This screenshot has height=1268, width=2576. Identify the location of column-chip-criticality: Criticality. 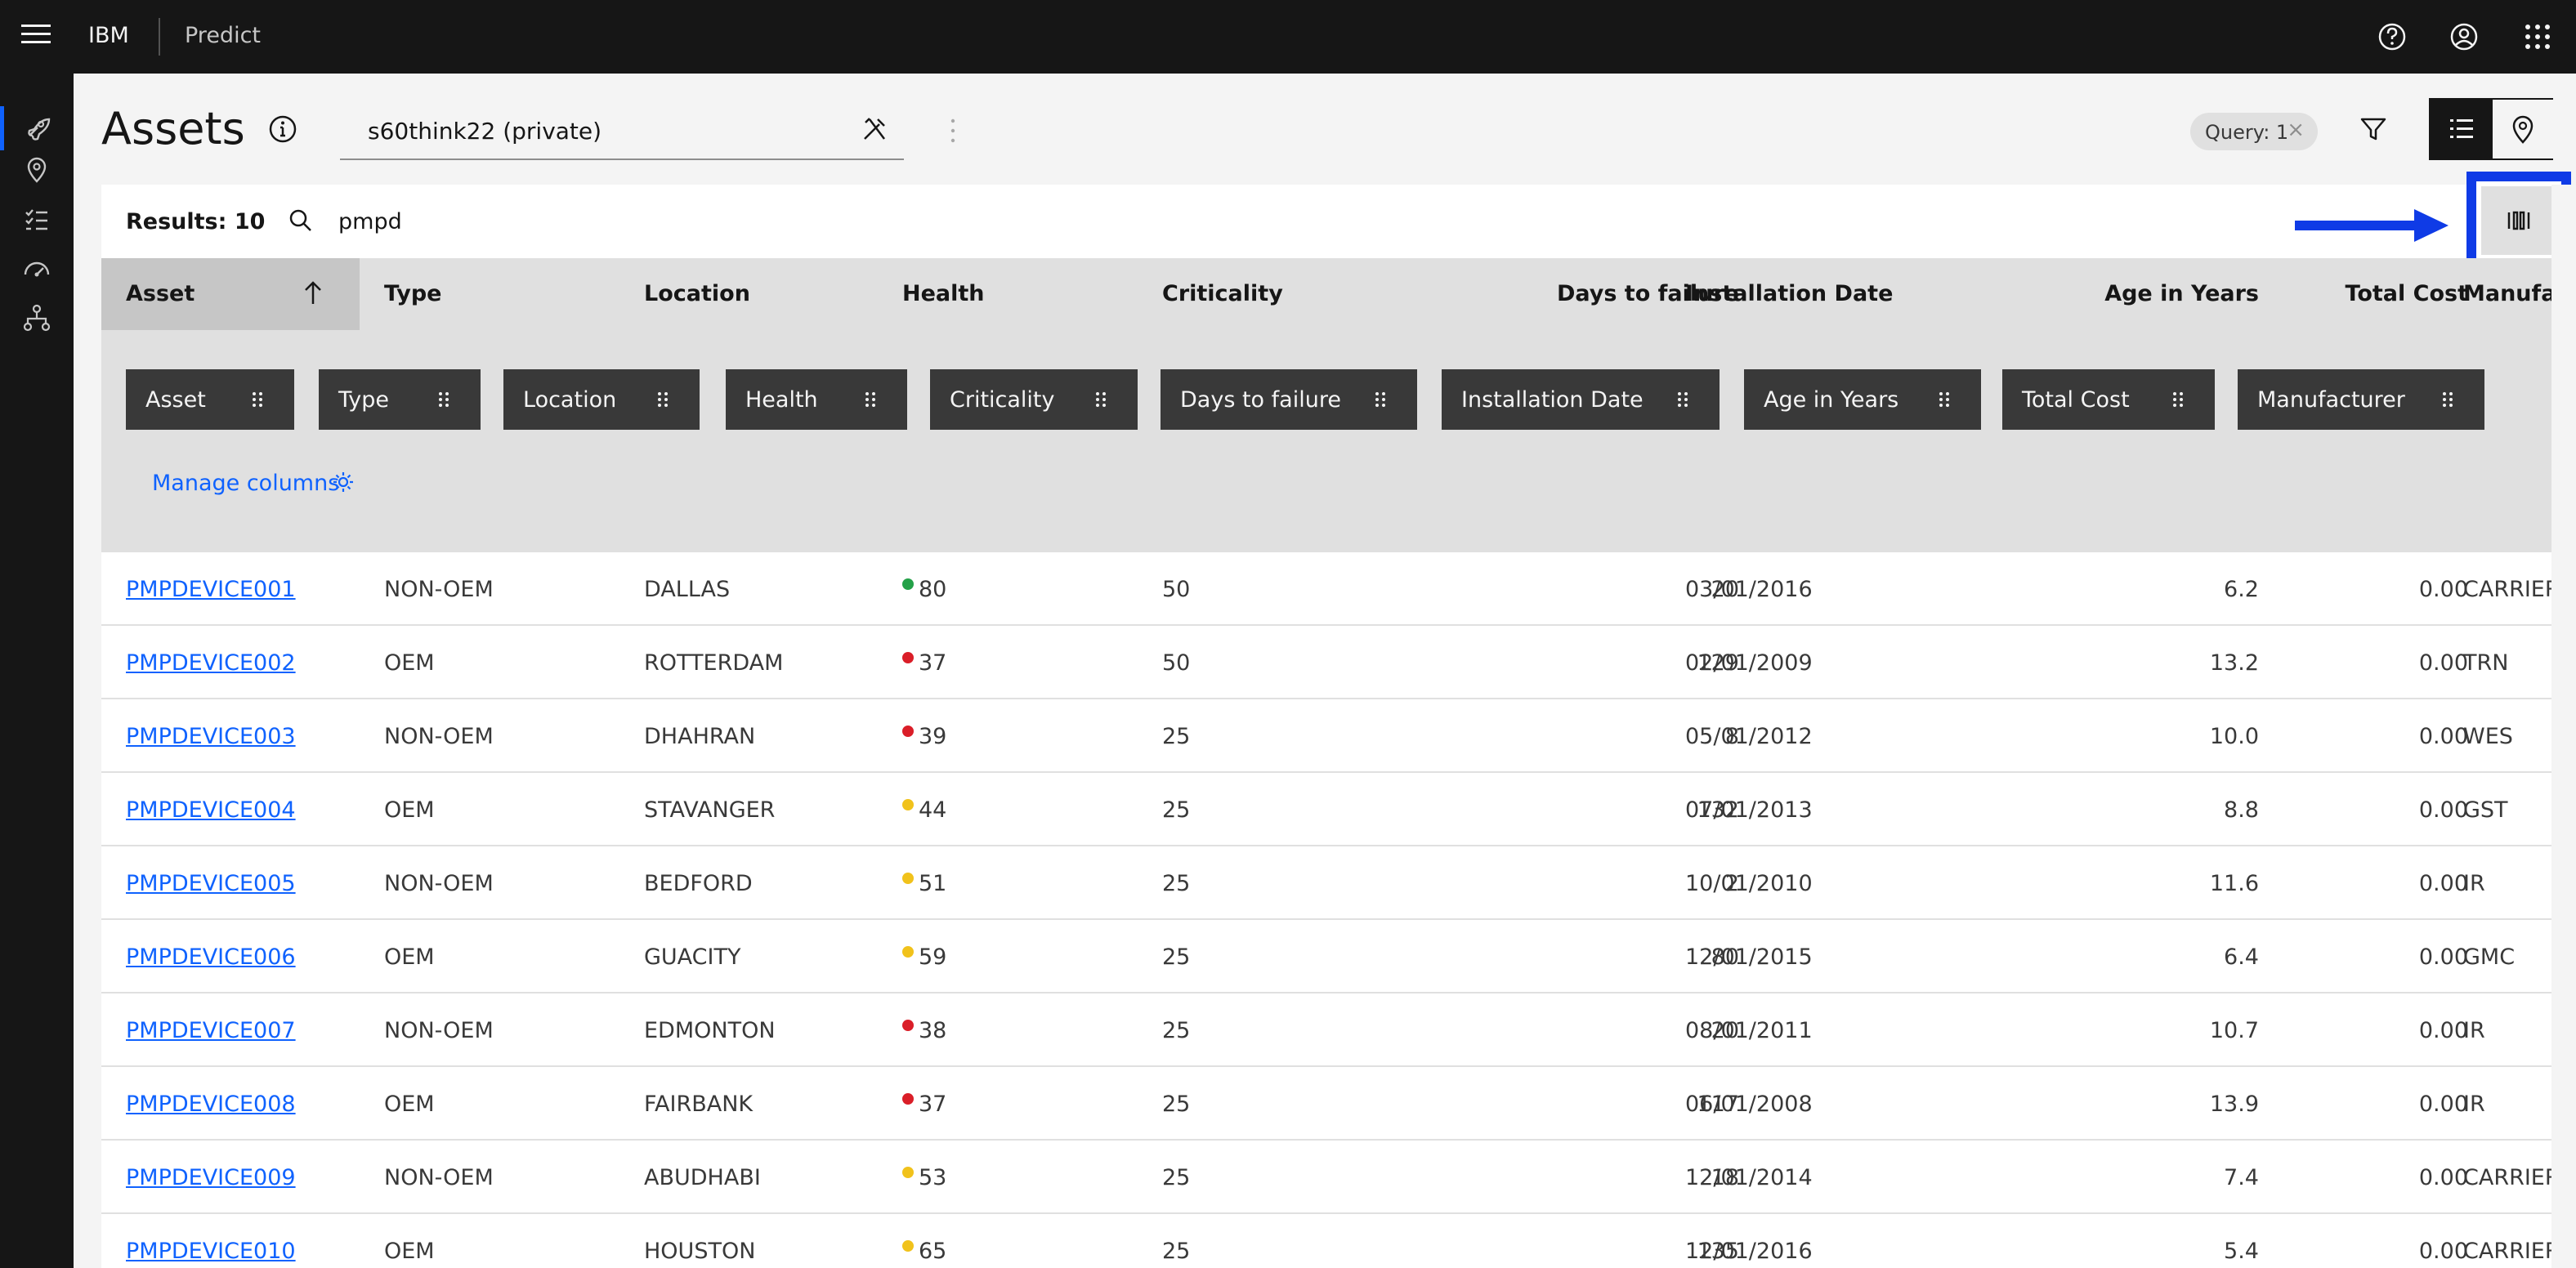
(1034, 399).